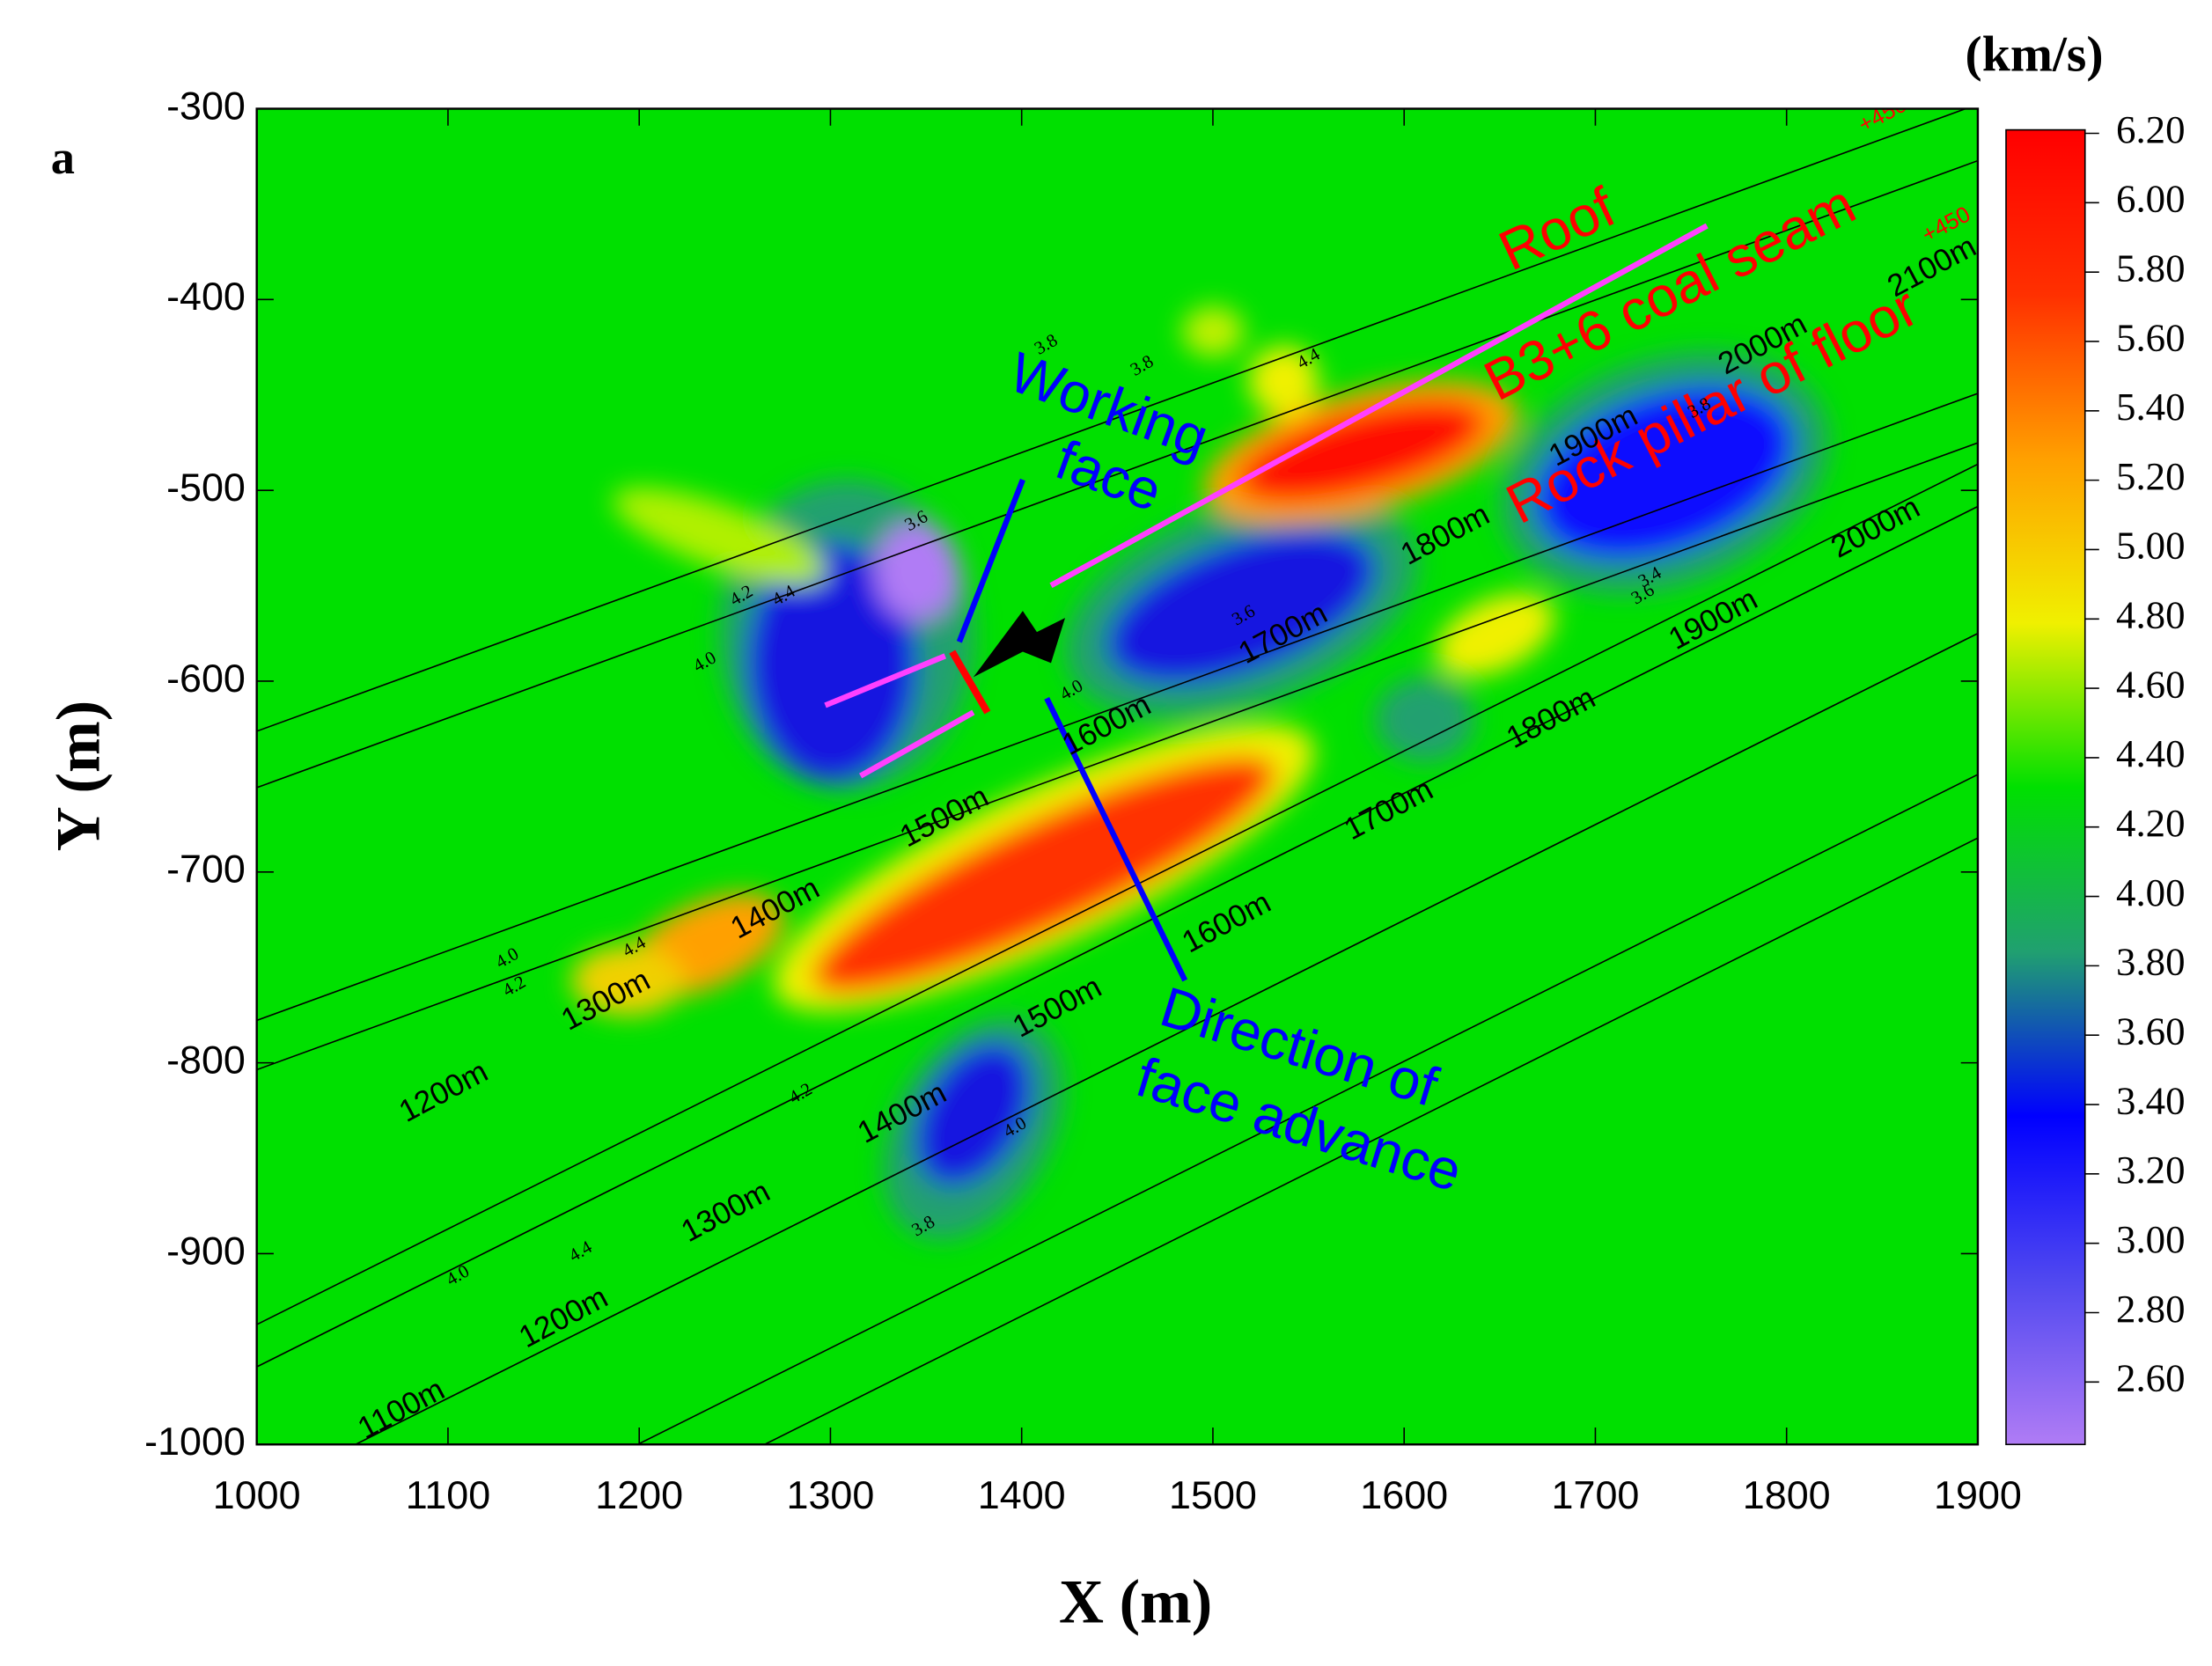 The height and width of the screenshot is (1666, 2212). Describe the element at coordinates (1787, 1494) in the screenshot. I see `x-tick-label: 1800` at that location.